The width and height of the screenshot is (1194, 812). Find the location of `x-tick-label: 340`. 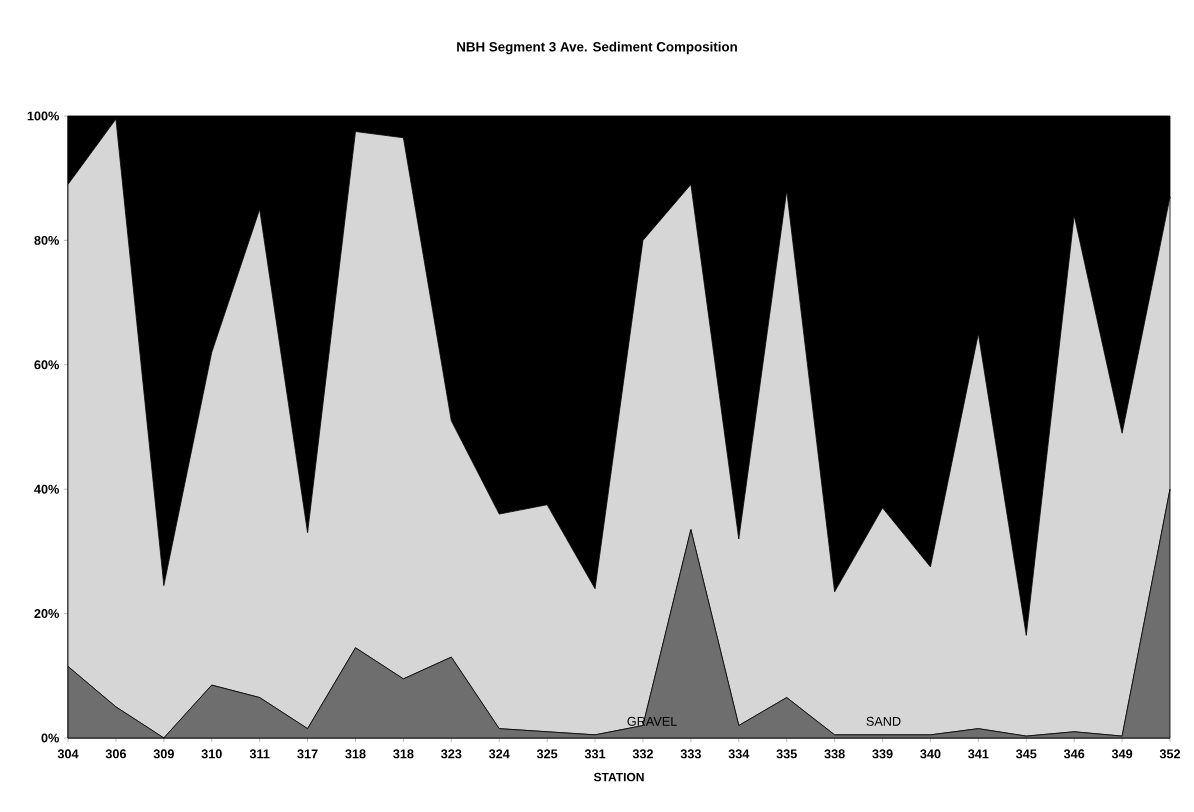

x-tick-label: 340 is located at coordinates (930, 754).